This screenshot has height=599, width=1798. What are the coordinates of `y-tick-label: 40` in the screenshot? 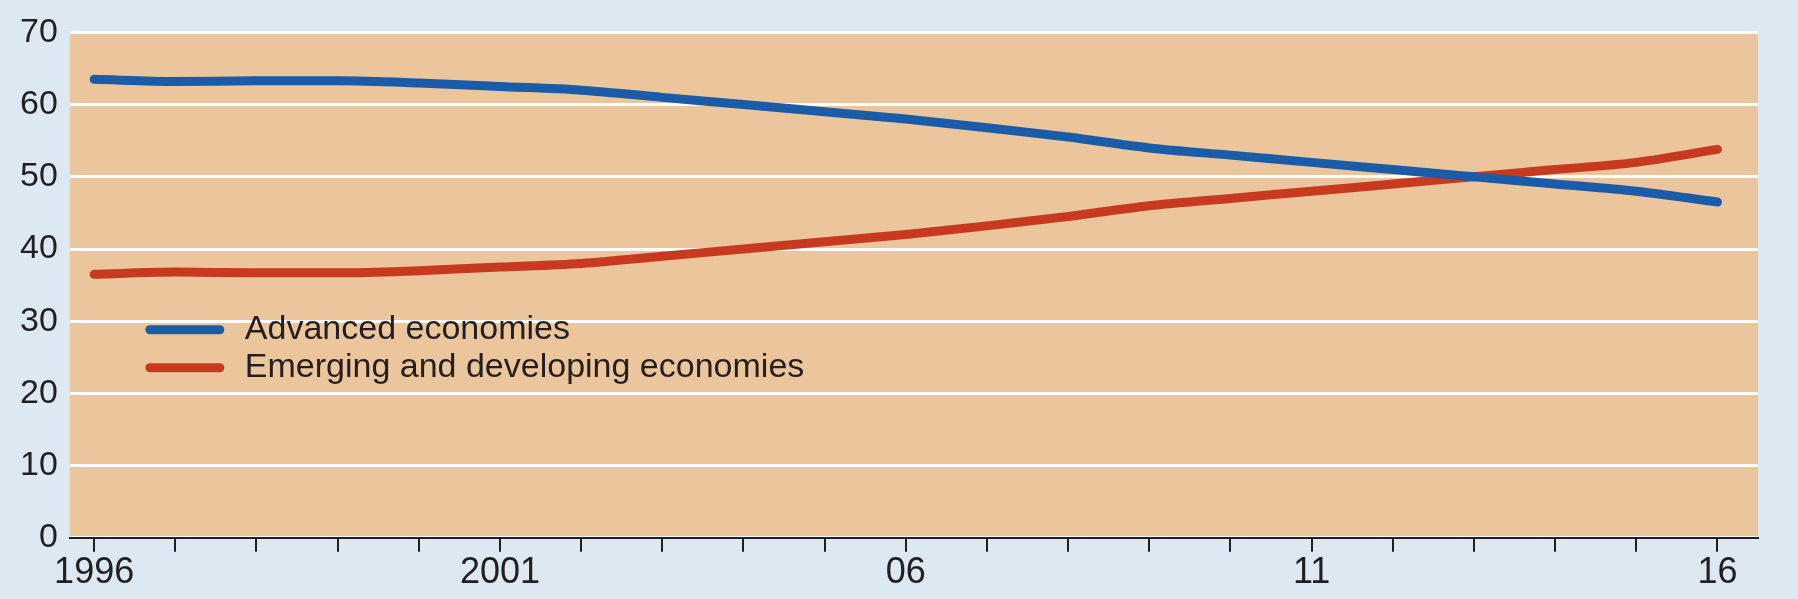 It's located at (38, 246).